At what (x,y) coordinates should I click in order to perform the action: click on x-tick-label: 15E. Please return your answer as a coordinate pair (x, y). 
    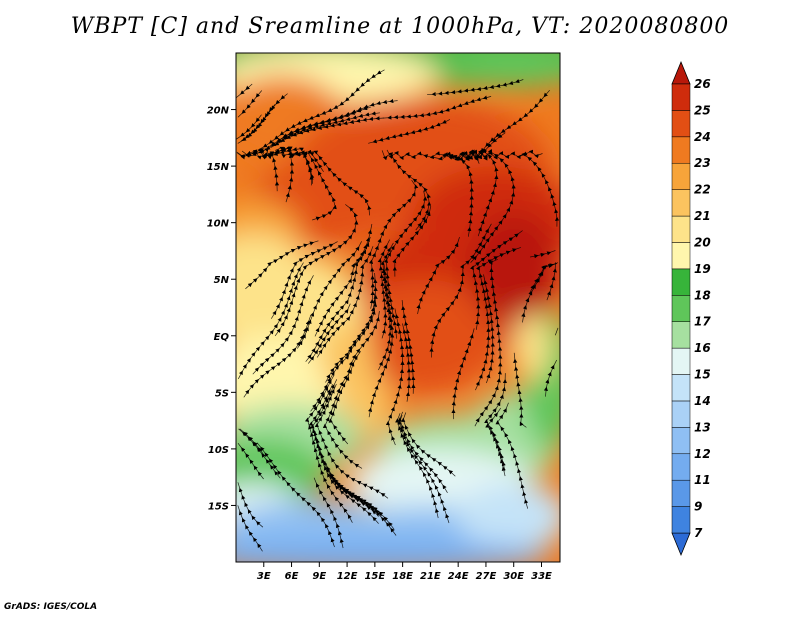
    Looking at the image, I should click on (374, 576).